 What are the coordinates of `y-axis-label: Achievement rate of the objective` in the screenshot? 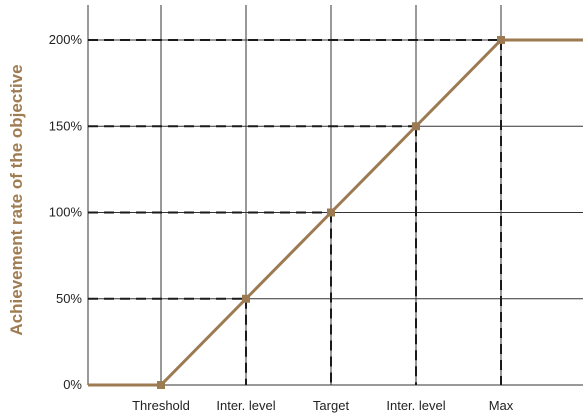 It's located at (16, 199).